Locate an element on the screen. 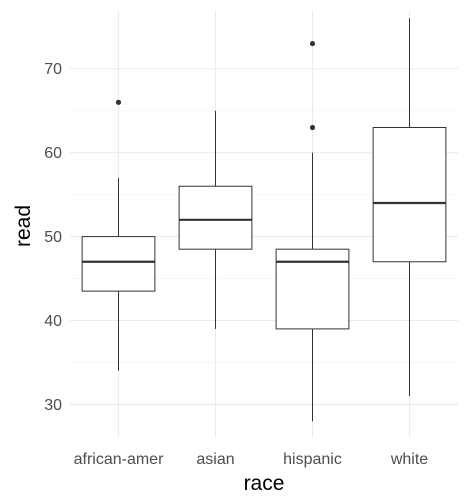 Image resolution: width=468 pixels, height=504 pixels. x-tick-label: african-amer is located at coordinates (119, 459).